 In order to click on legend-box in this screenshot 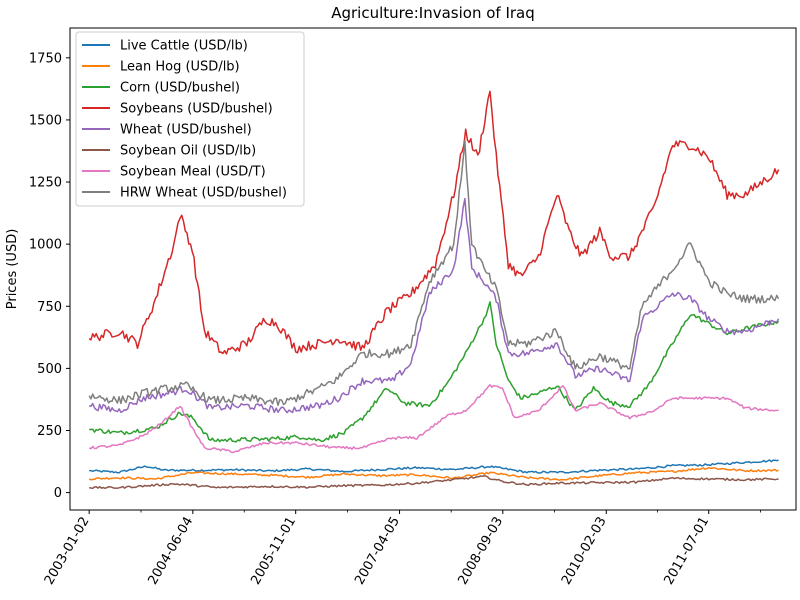, I will do `click(190, 119)`.